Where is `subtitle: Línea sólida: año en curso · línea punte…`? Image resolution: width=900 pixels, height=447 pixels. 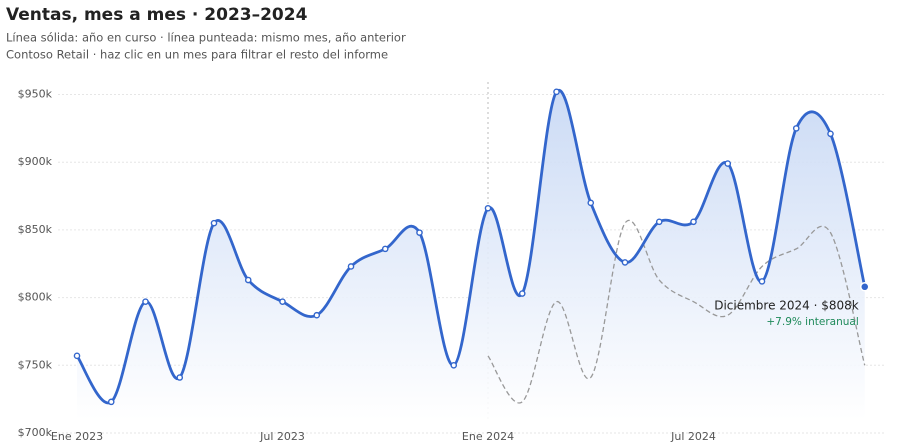
subtitle: Línea sólida: año en curso · línea punte… is located at coordinates (206, 38).